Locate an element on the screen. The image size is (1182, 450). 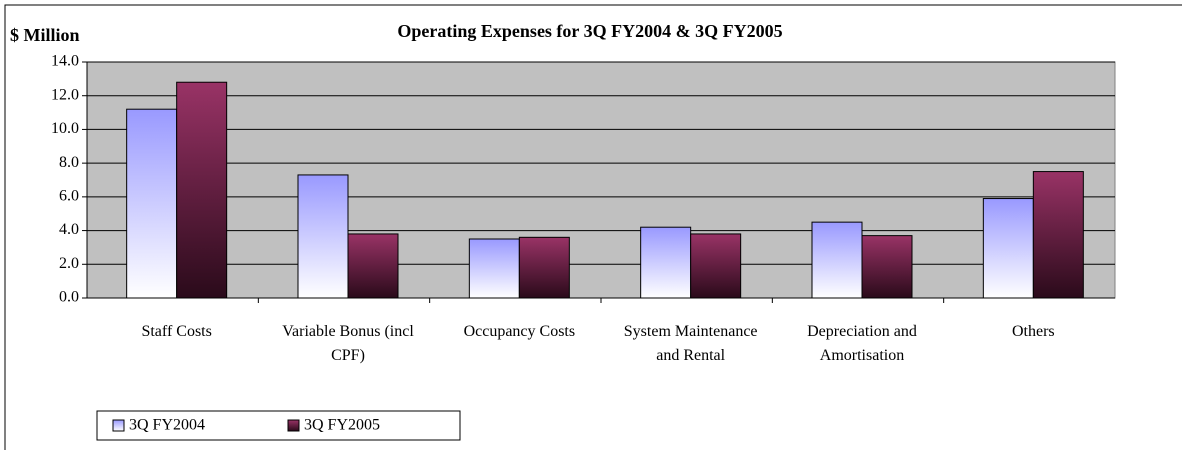
x-tick-label: Depreciation and Amortisation is located at coordinates (862, 343).